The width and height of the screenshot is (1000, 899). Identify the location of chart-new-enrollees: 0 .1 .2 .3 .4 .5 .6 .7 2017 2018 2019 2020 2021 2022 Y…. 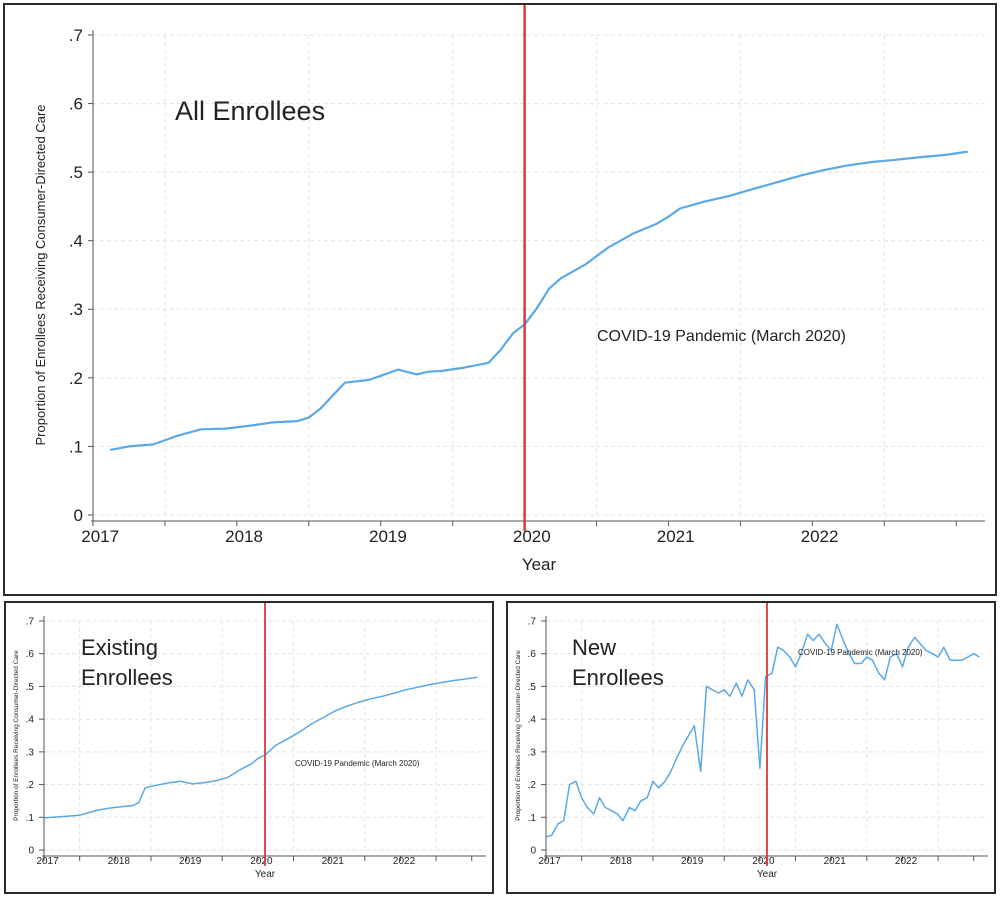
(751, 741).